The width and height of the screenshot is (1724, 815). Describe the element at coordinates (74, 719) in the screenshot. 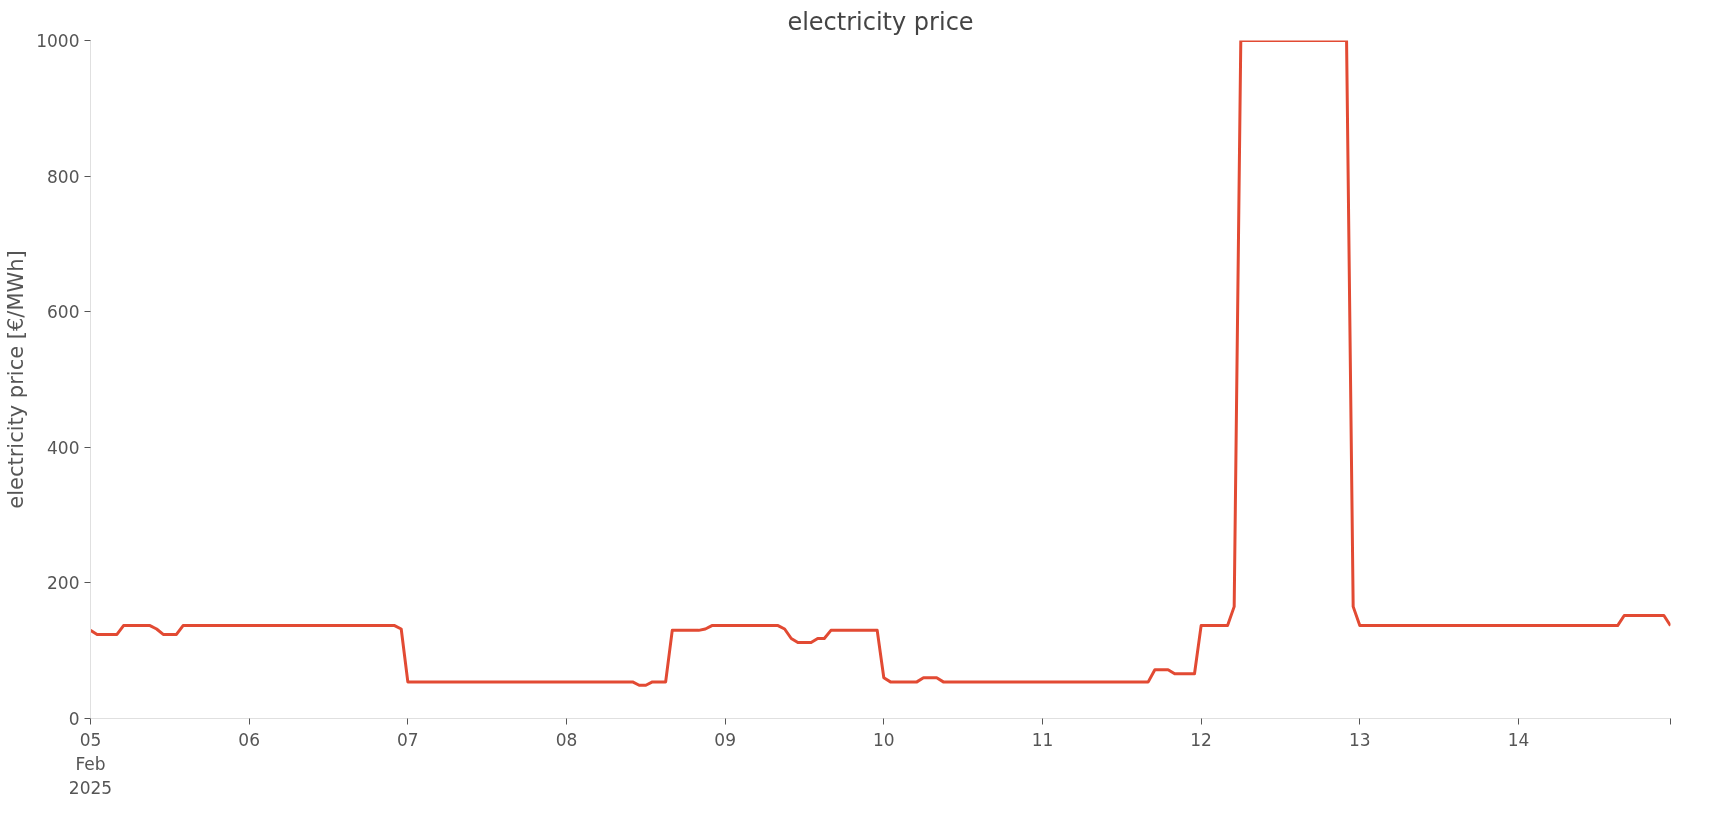

I see `y-tick-label: 0` at that location.